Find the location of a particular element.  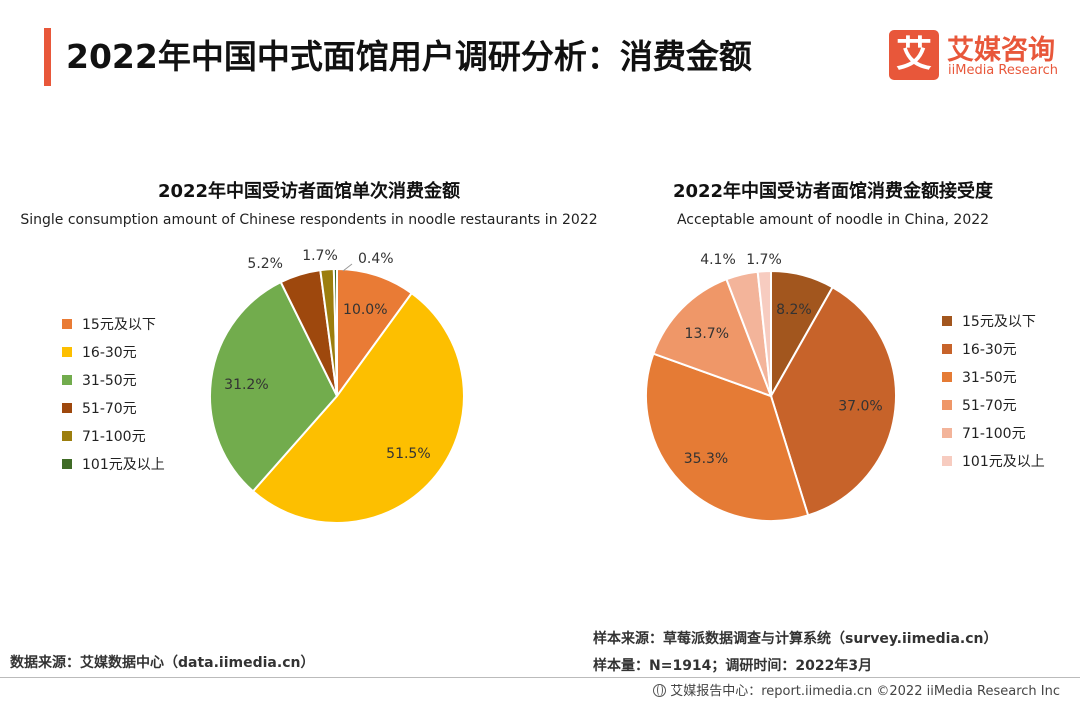

right-chart-title: 2022年中国受访者面馆消费金额接受度 is located at coordinates (833, 191).